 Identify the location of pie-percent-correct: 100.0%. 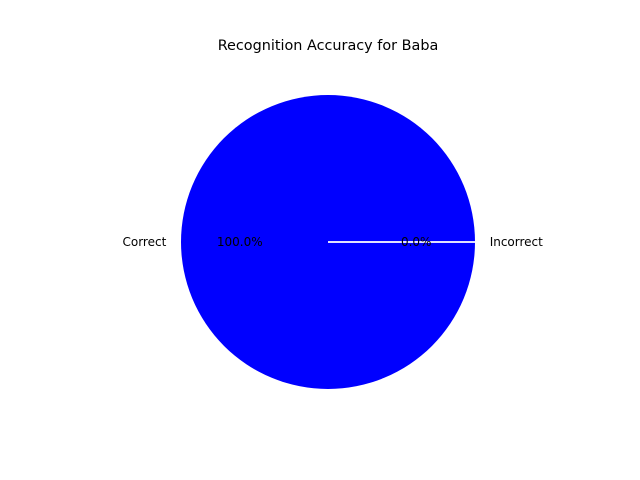
(240, 242).